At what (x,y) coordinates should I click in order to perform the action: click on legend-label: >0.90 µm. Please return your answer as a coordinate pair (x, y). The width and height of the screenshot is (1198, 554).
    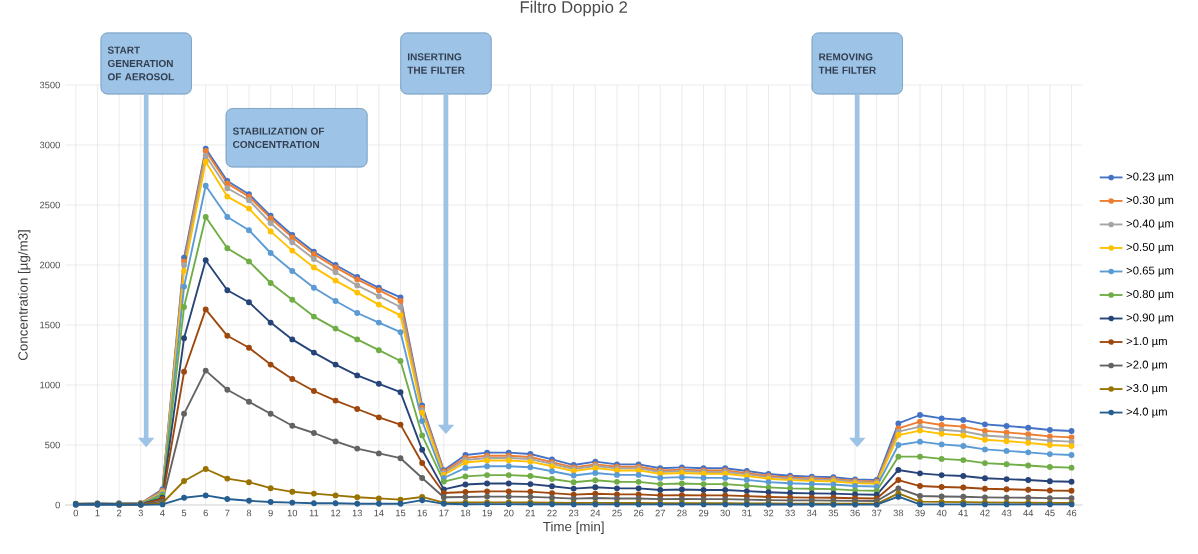
    Looking at the image, I should click on (1150, 318).